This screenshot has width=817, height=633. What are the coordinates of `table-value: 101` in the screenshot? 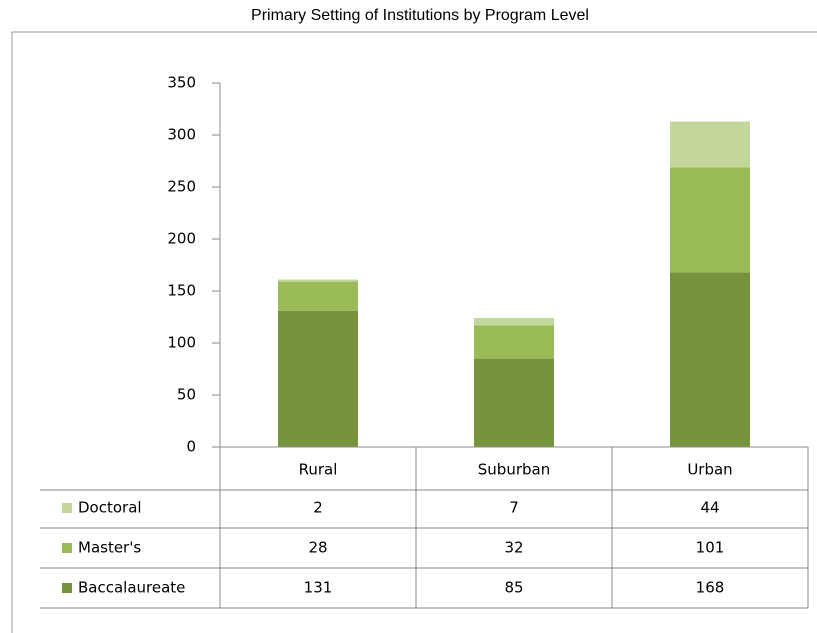 It's located at (710, 548).